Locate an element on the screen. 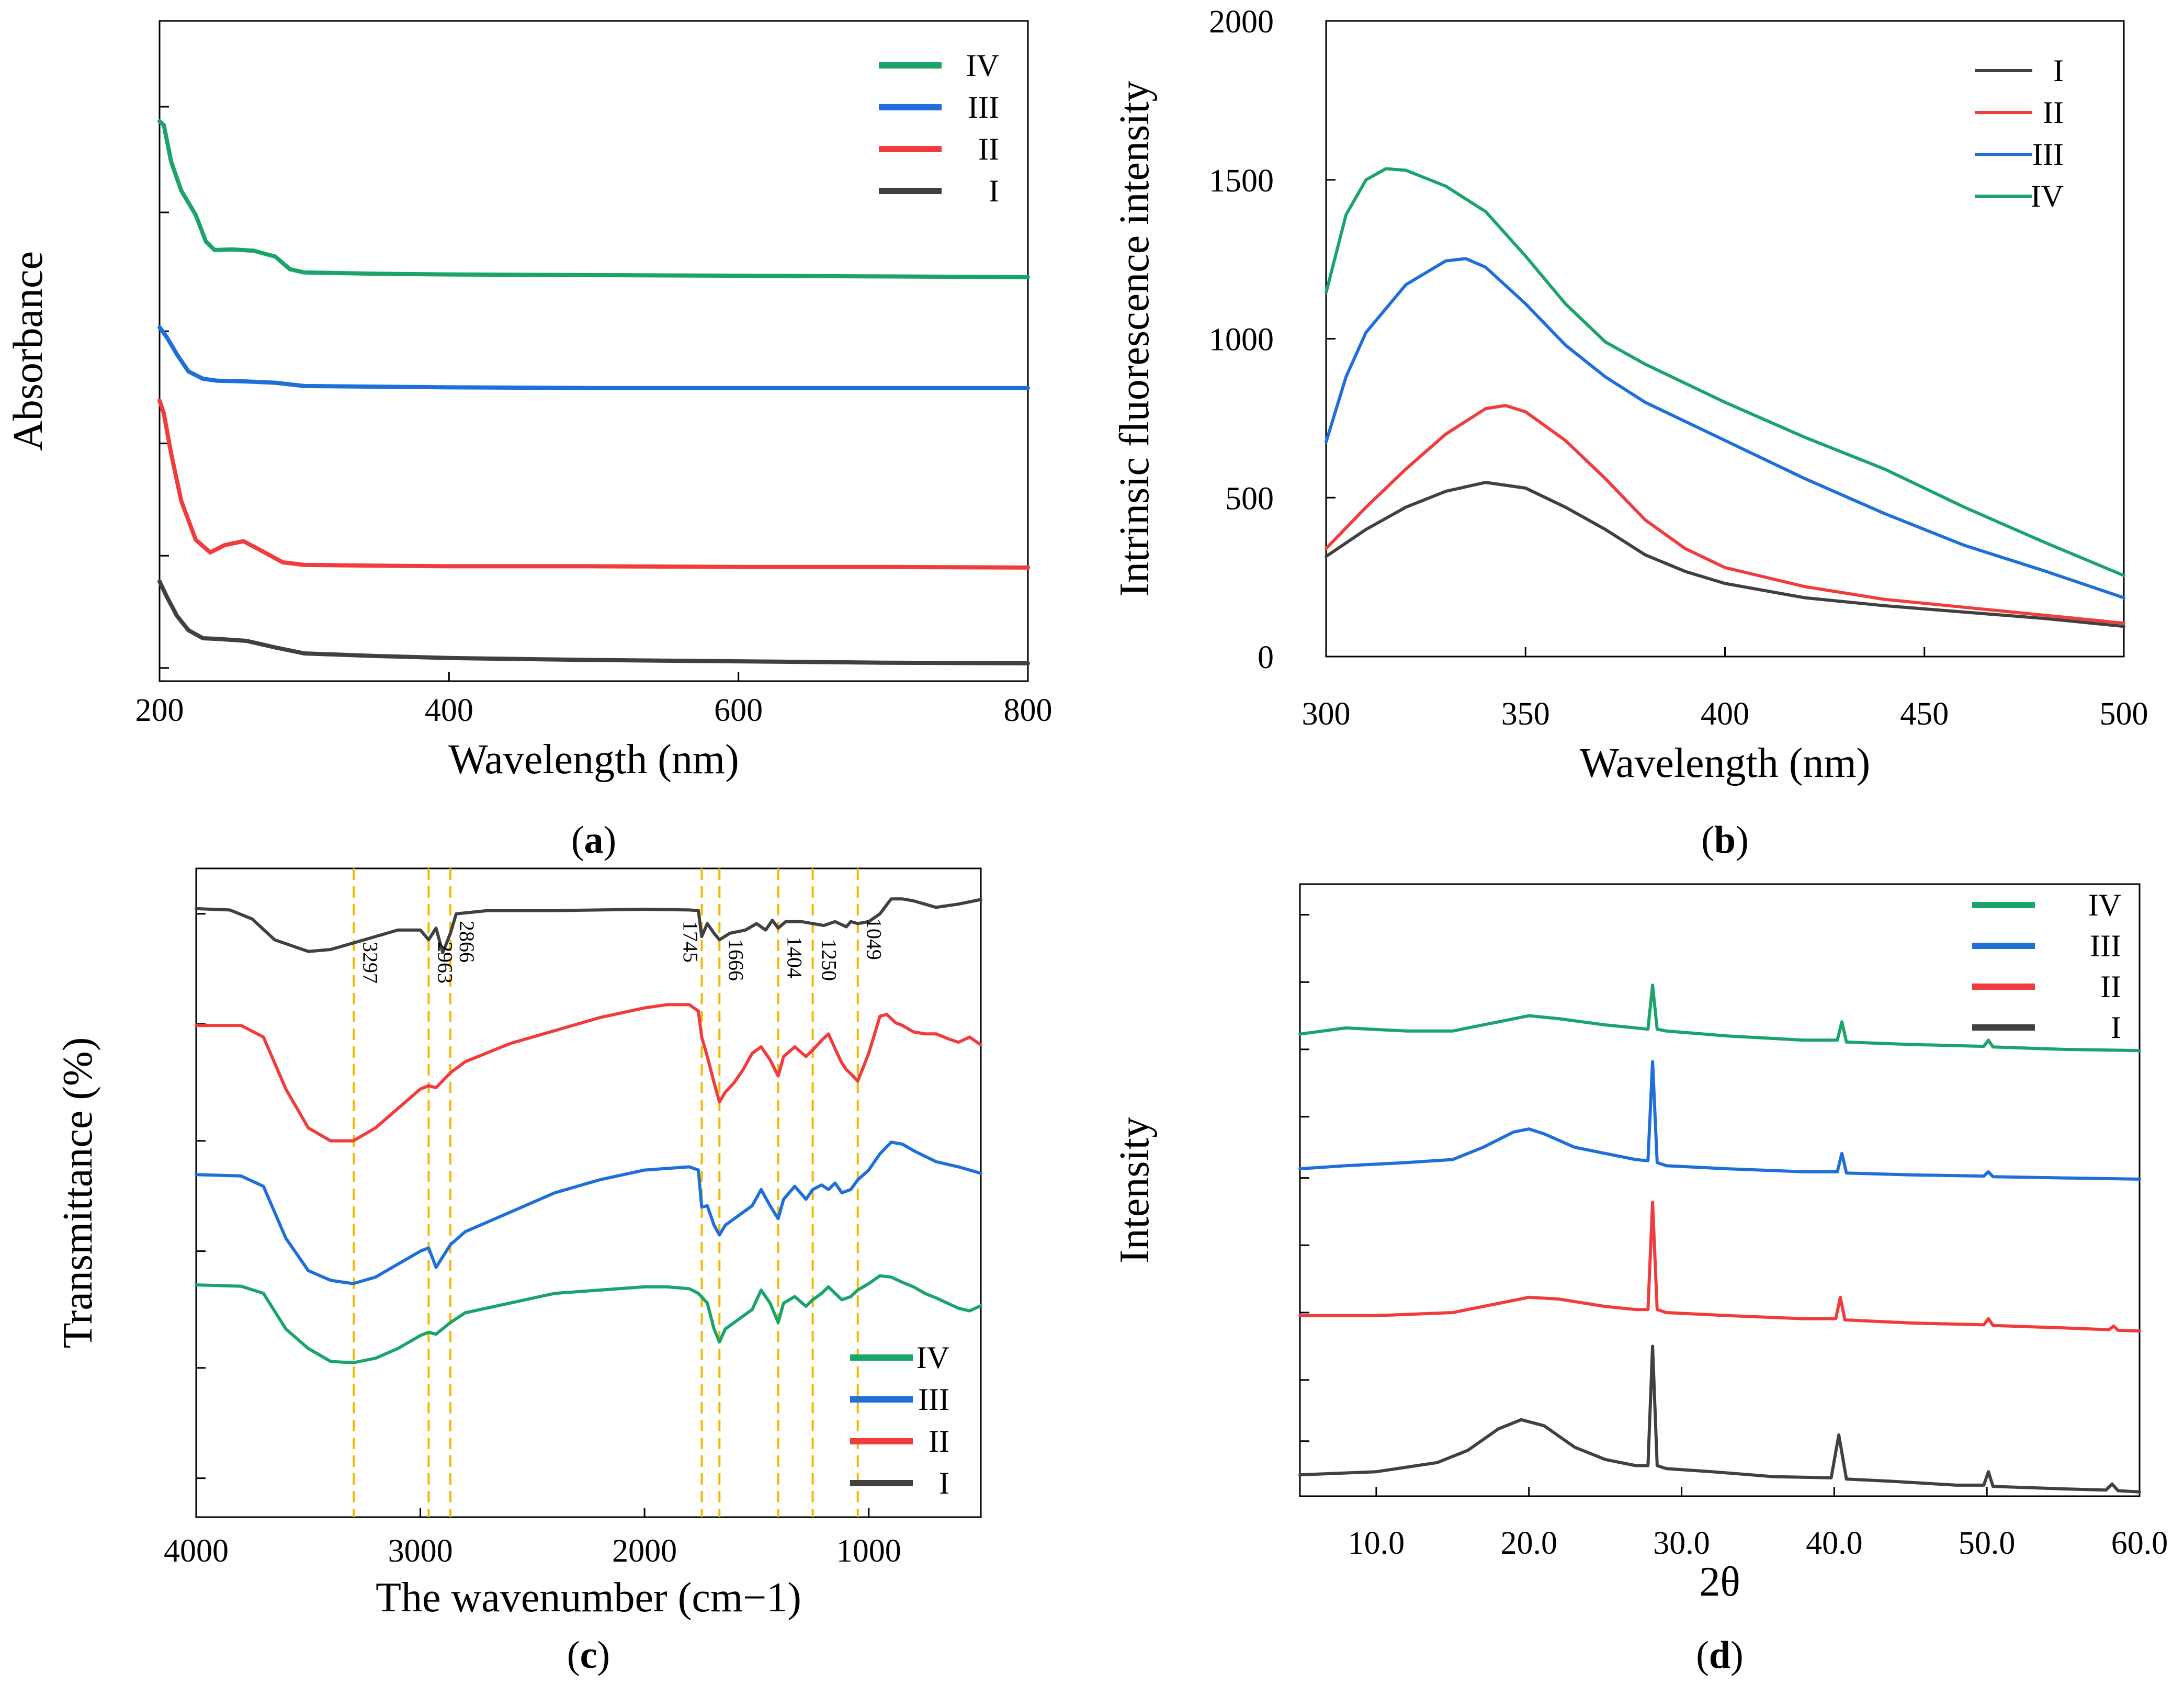  x-tick-label: 350 is located at coordinates (1525, 714).